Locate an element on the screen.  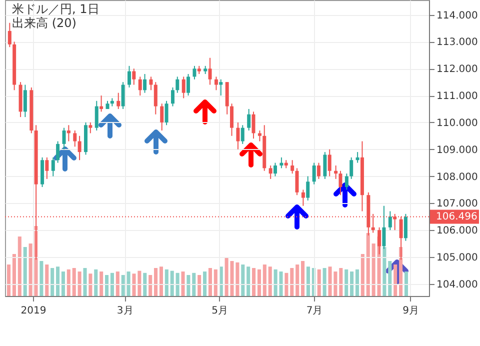
y-tick-label: 104.000 is located at coordinates (457, 284).